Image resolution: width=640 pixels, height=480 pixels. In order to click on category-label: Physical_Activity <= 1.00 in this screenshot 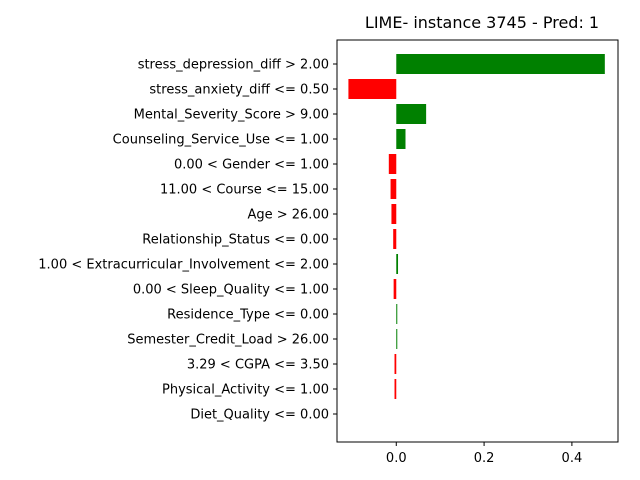, I will do `click(245, 390)`.